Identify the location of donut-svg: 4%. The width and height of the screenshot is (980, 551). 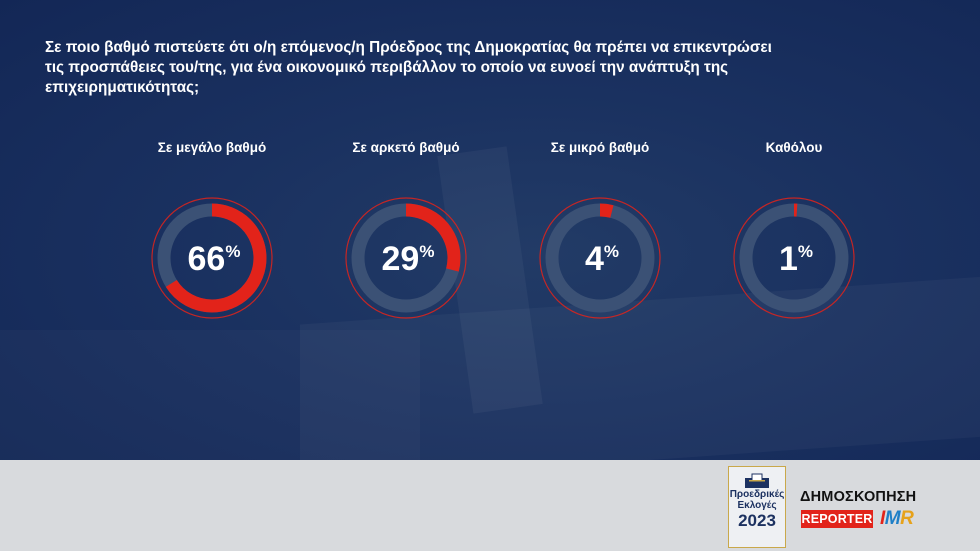
(600, 258).